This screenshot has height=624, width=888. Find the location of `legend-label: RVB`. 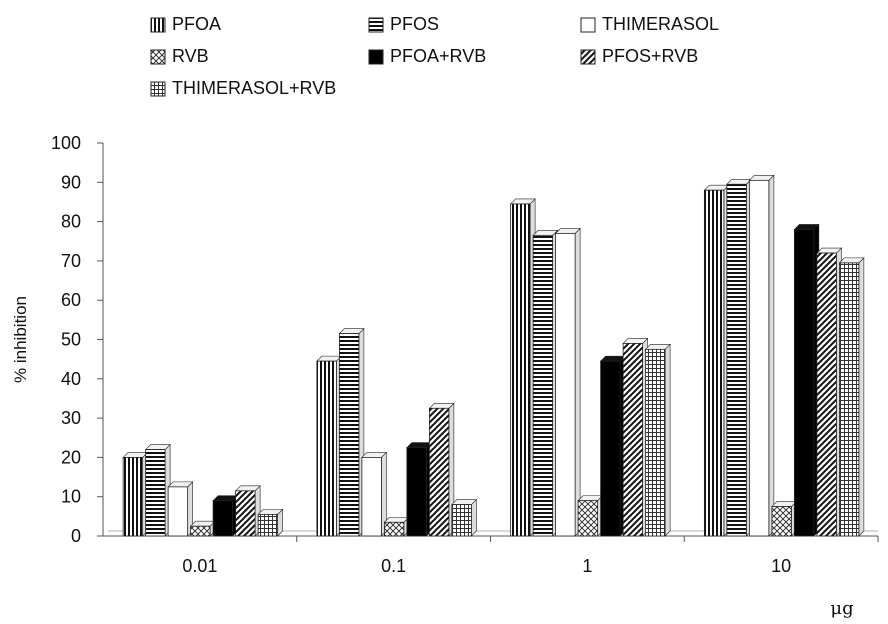

legend-label: RVB is located at coordinates (190, 56).